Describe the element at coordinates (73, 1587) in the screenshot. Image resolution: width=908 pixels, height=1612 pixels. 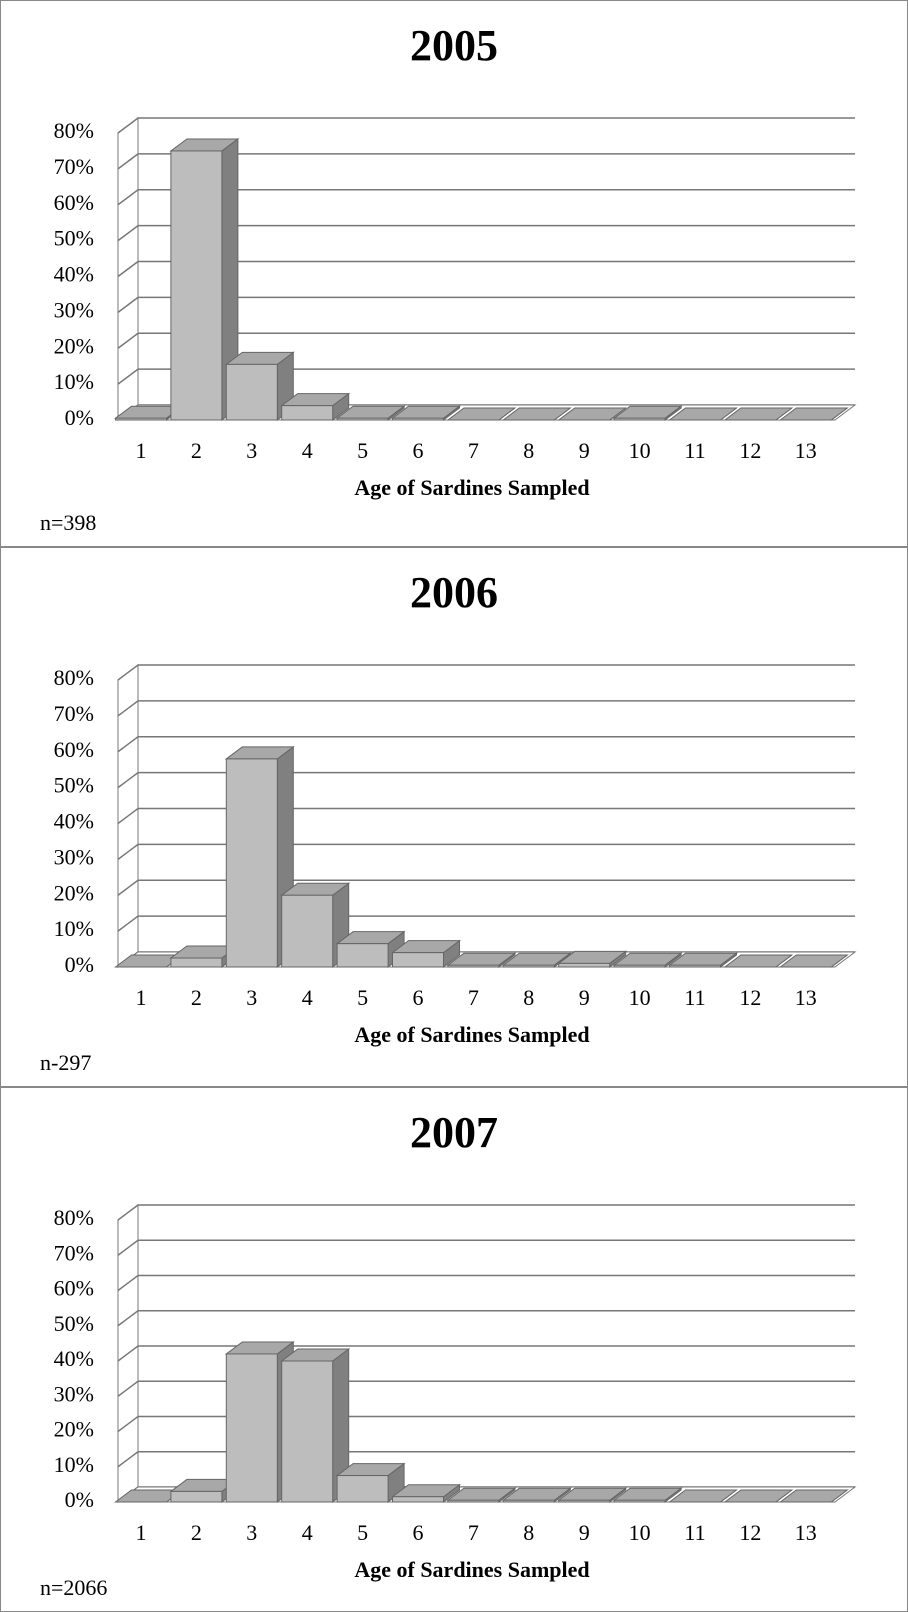
I see `sample-size: n=2066` at that location.